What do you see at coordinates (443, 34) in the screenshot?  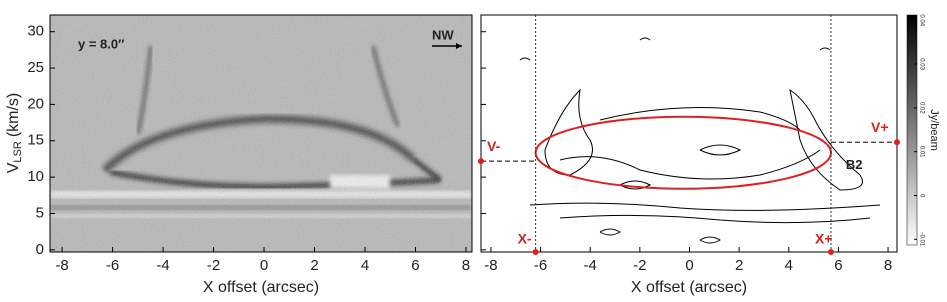 I see `annotation: NW` at bounding box center [443, 34].